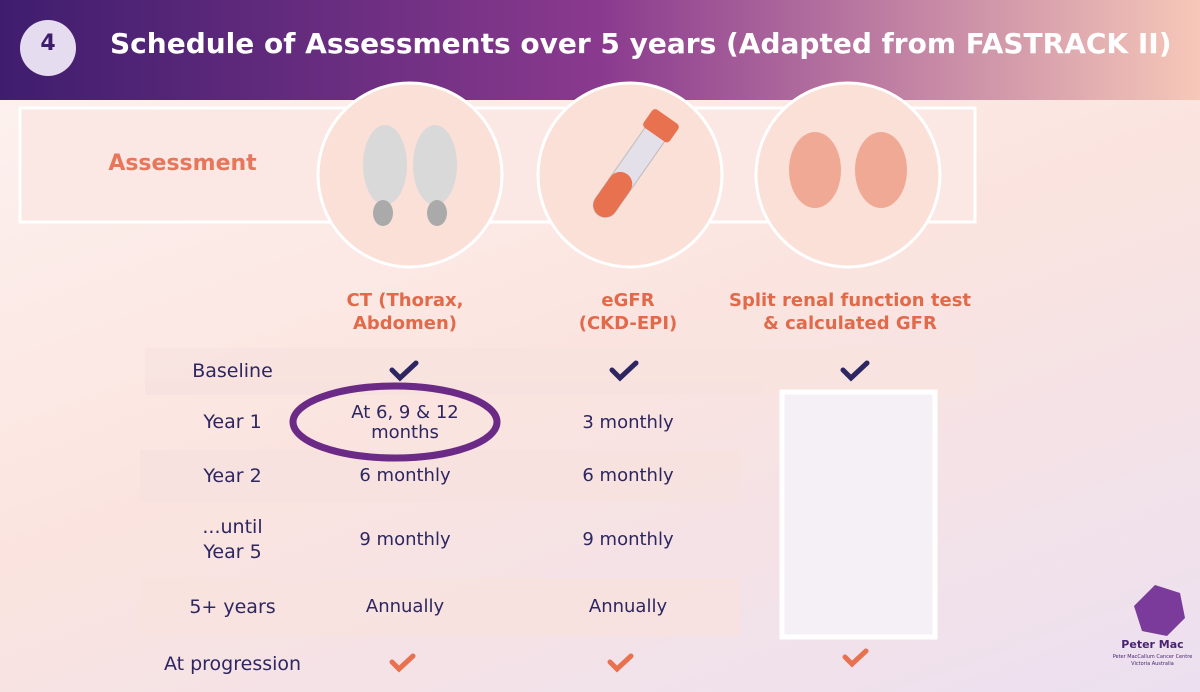 This screenshot has width=1200, height=692. I want to click on text-line: & calculated GFR, so click(850, 323).